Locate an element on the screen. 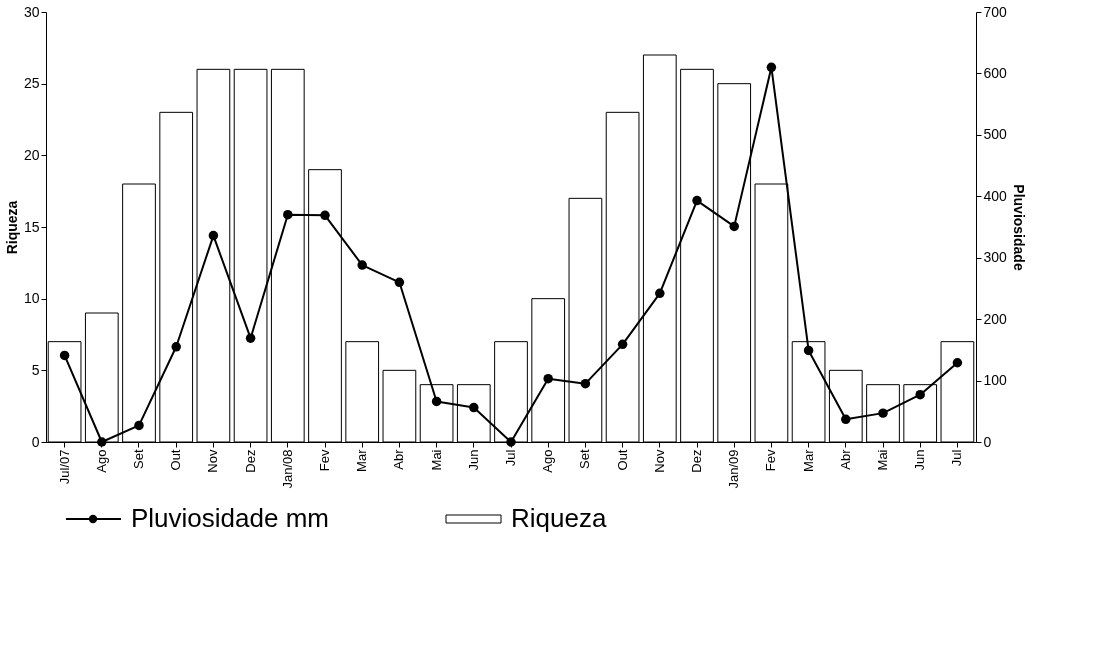 Image resolution: width=1116 pixels, height=655 pixels. legend-label: Riqueza is located at coordinates (559, 518).